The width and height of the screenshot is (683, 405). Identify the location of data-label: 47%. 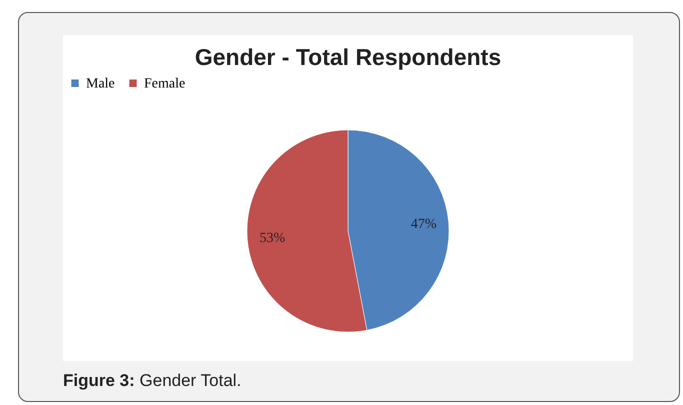
(423, 224).